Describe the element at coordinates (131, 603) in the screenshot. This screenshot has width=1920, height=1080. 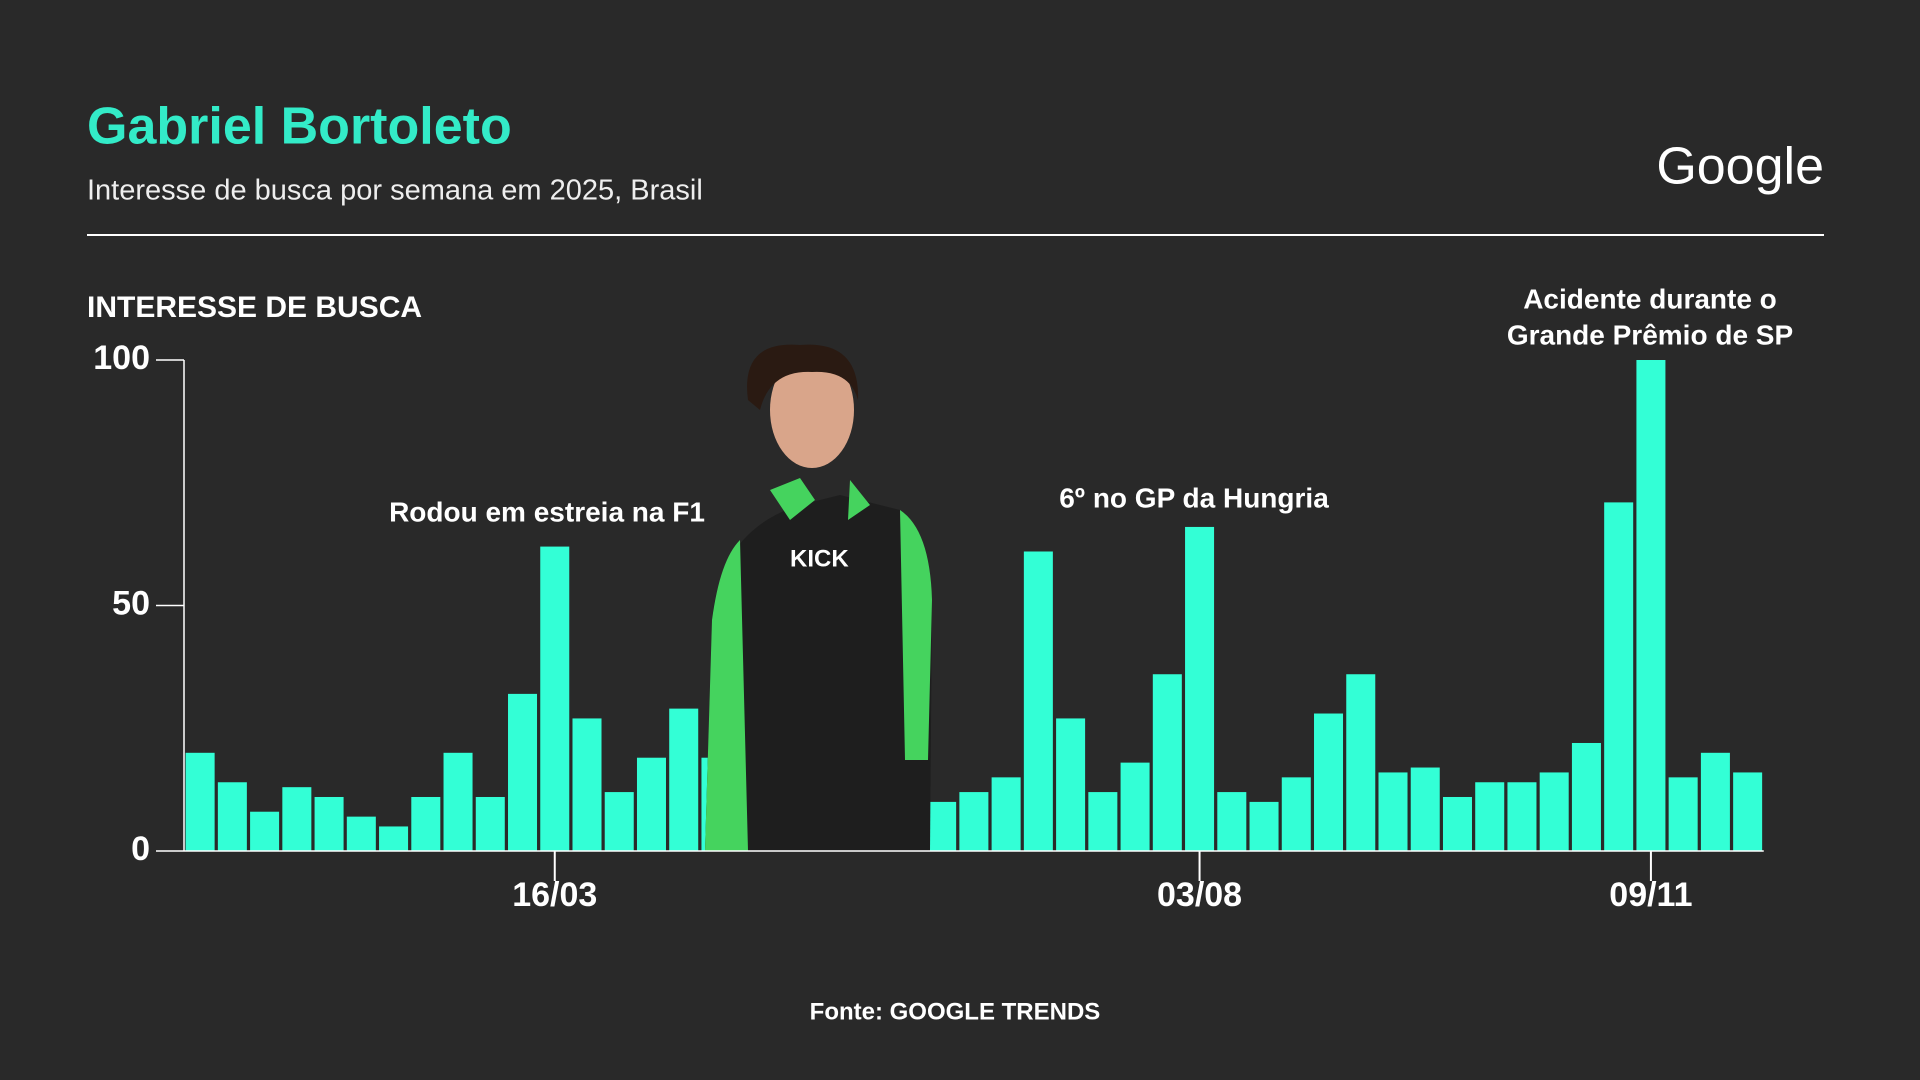
I see `y-tick-label: 50` at that location.